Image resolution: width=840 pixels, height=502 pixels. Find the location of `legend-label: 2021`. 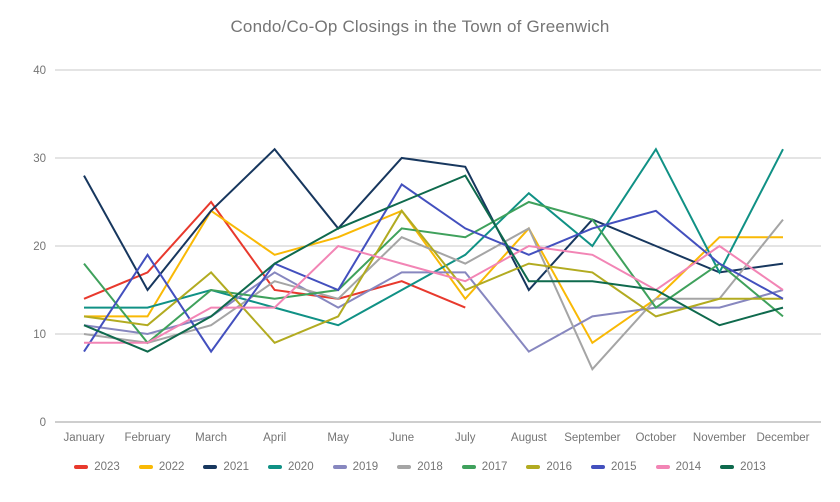

legend-label: 2021 is located at coordinates (236, 467).